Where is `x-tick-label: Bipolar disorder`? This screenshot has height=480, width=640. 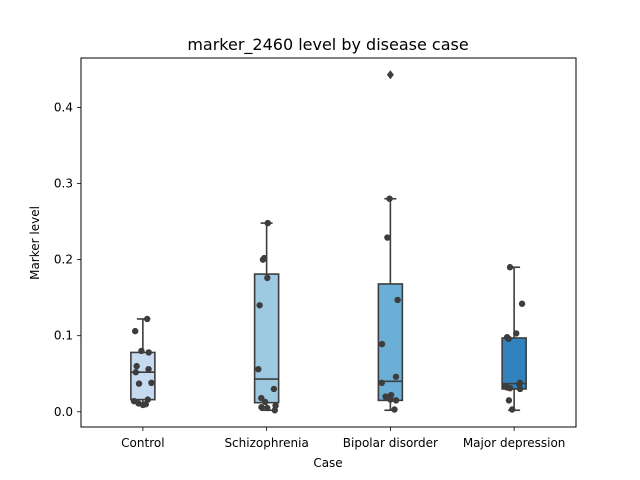 x-tick-label: Bipolar disorder is located at coordinates (390, 443).